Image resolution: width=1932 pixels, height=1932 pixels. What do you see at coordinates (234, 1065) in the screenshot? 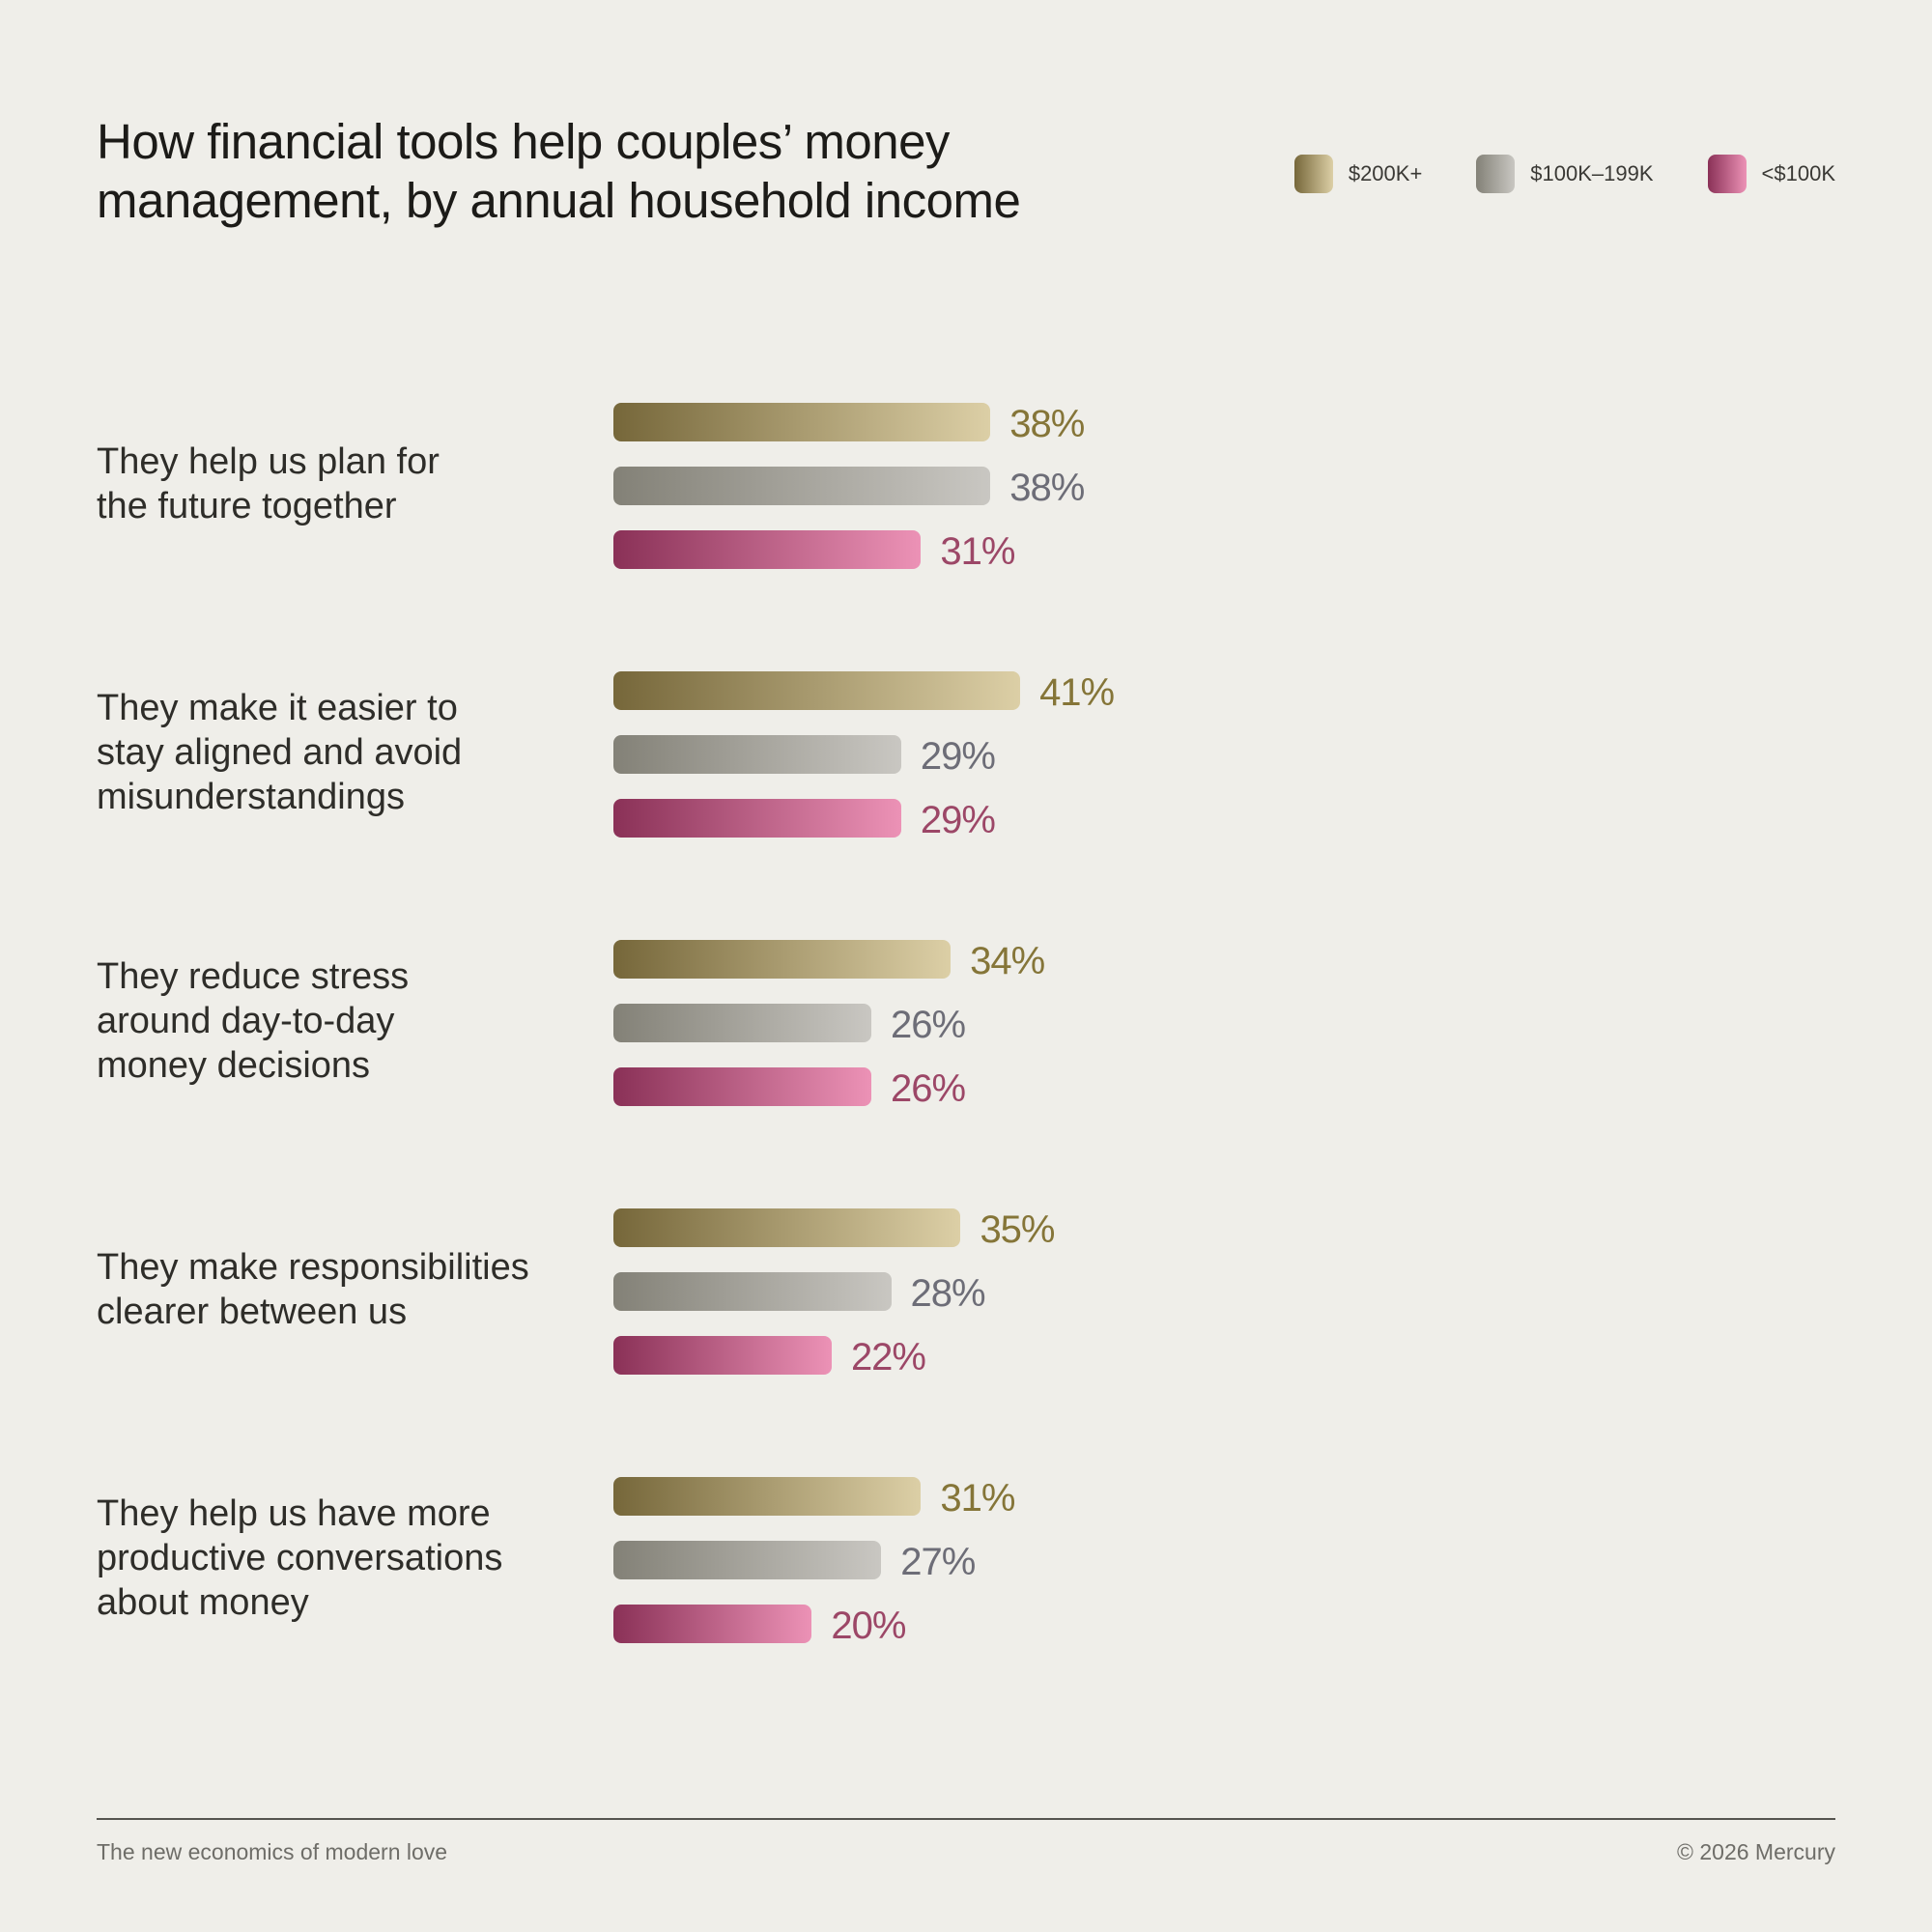
I see `category-label-line: money decisions` at bounding box center [234, 1065].